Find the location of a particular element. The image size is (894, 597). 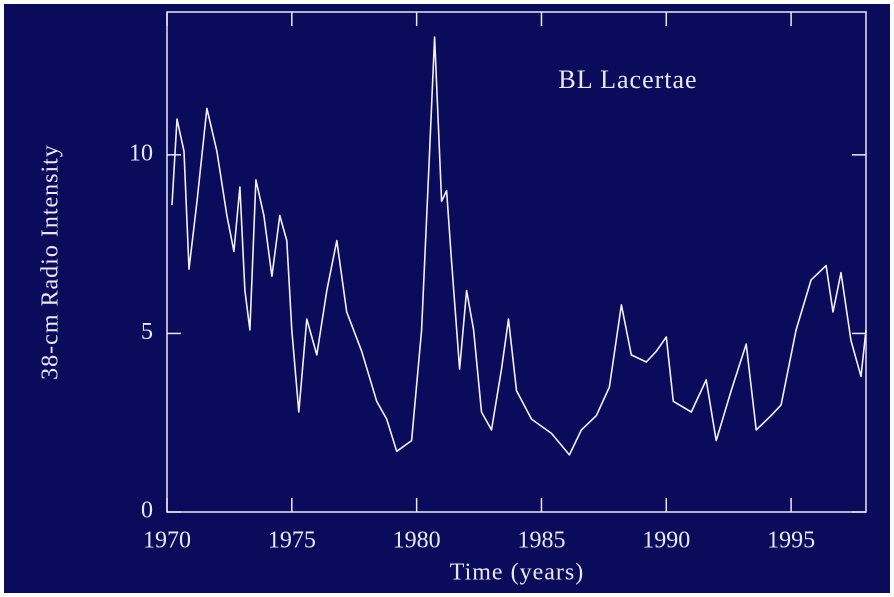

x-tick-label: 1975 is located at coordinates (292, 541).